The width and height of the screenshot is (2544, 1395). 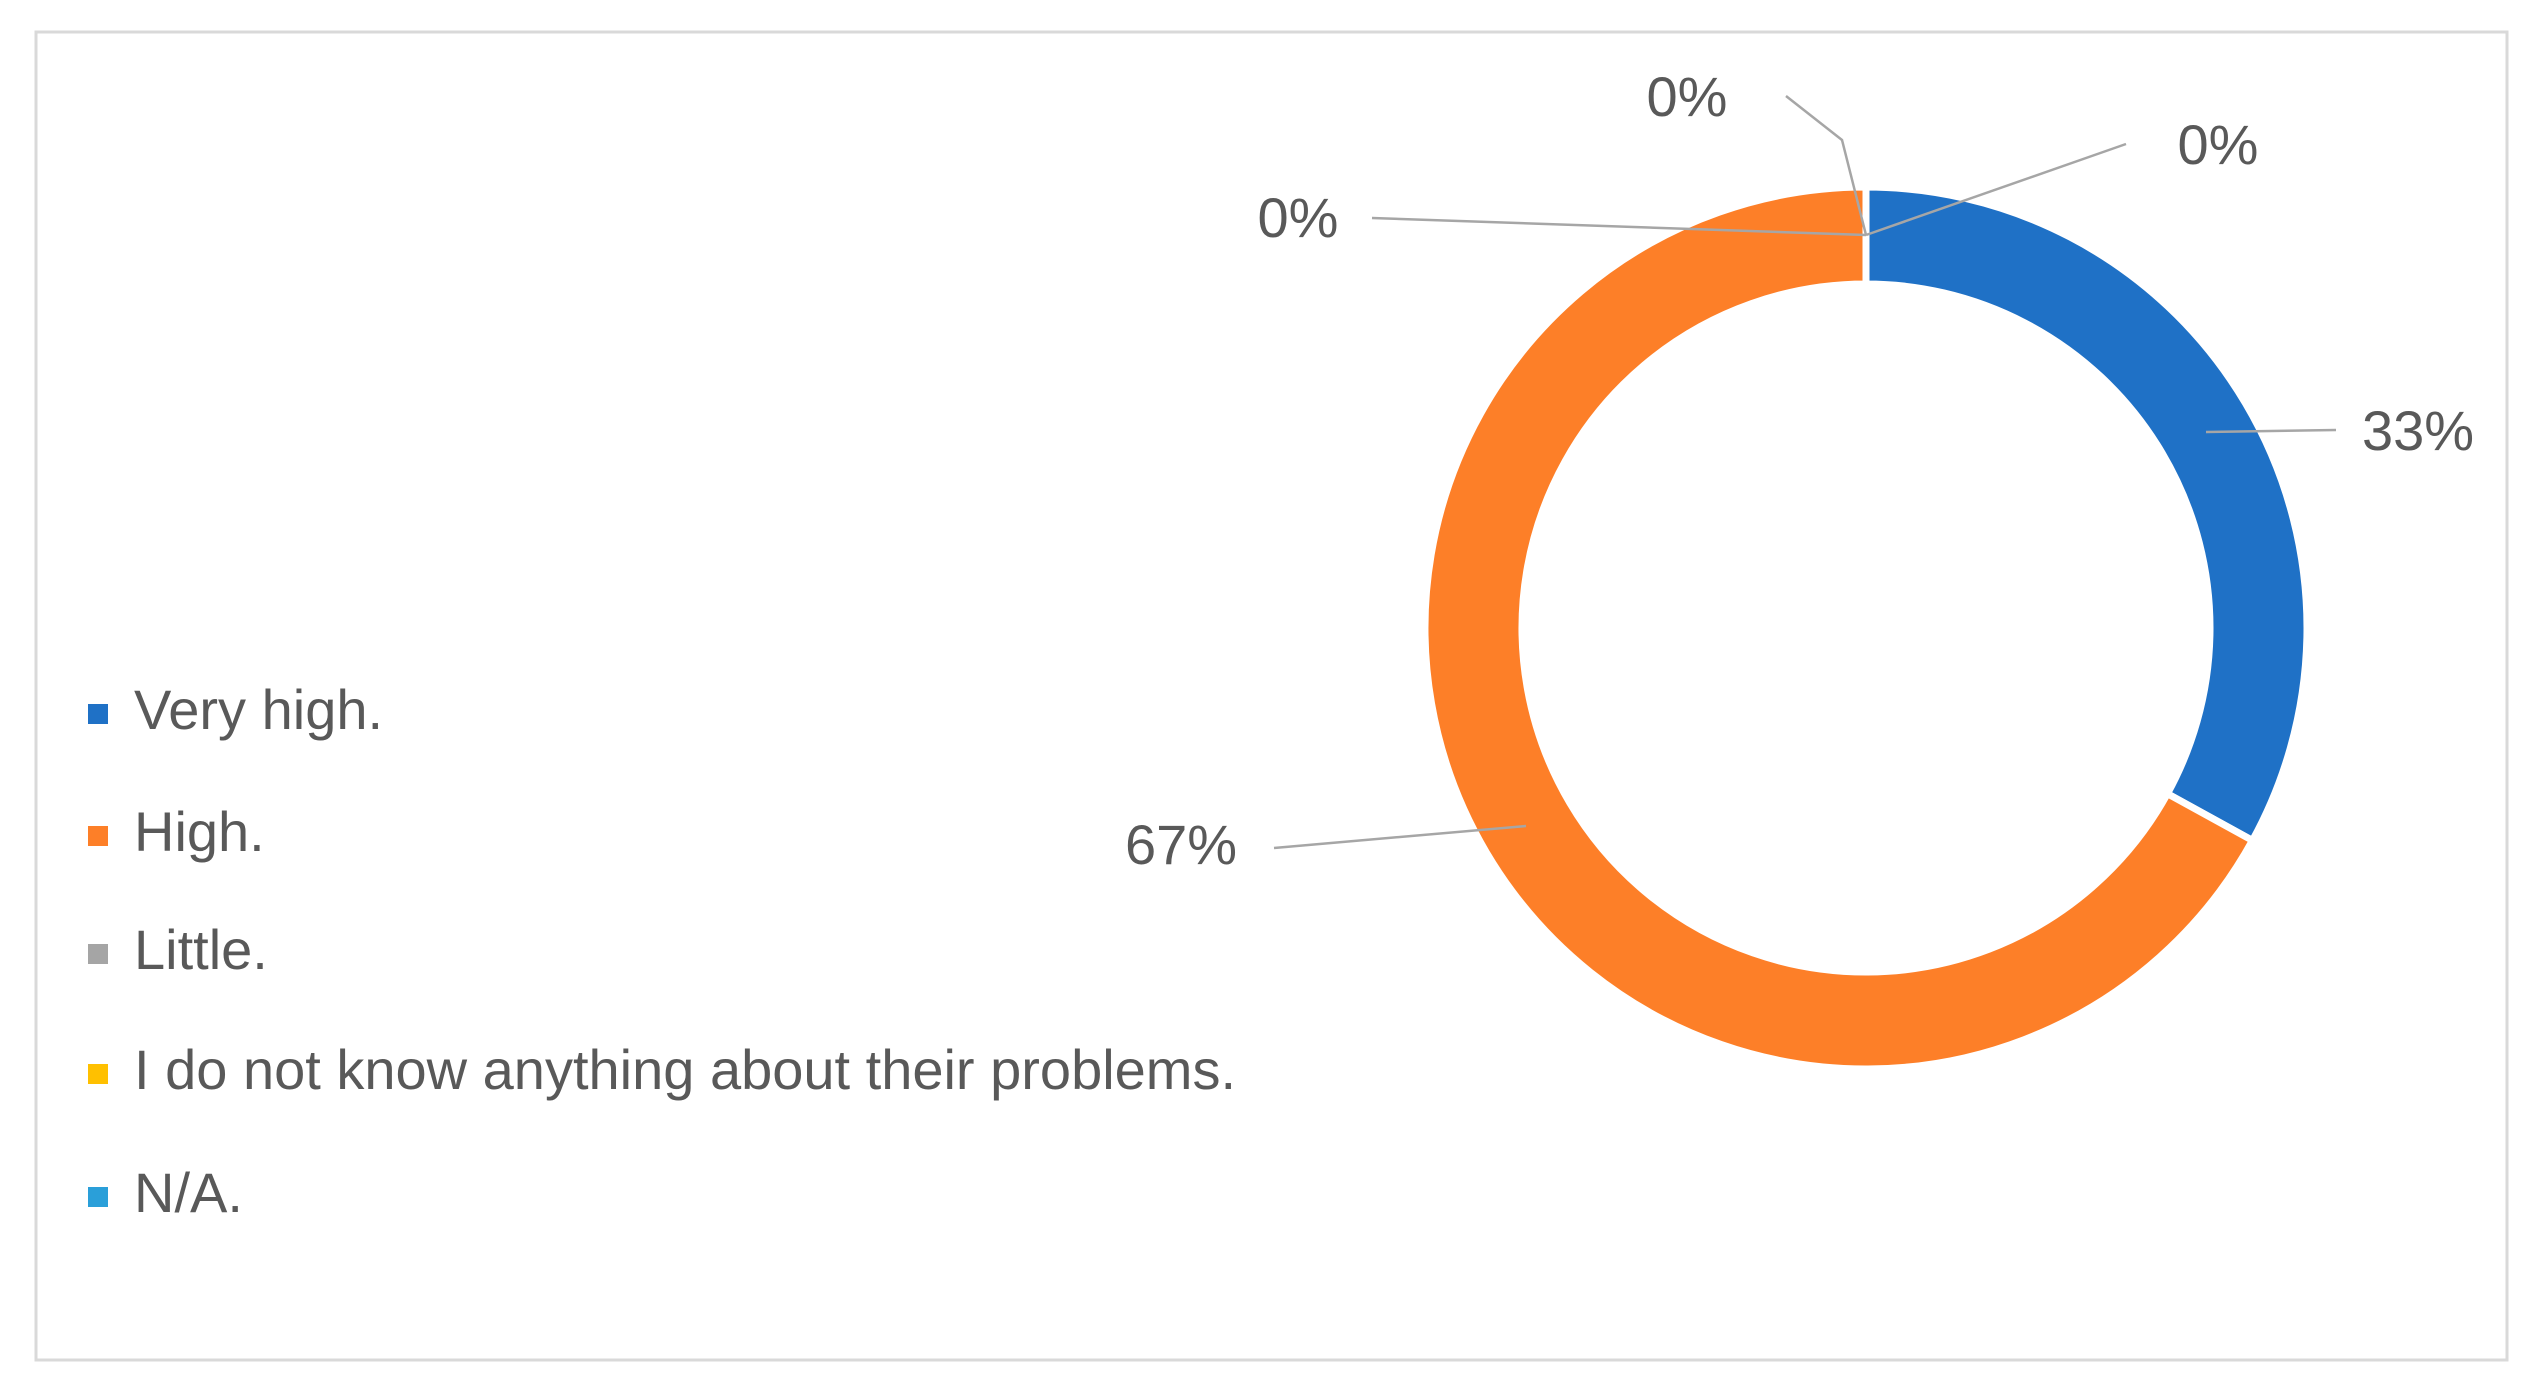 I want to click on data-label: 33%, so click(x=2418, y=430).